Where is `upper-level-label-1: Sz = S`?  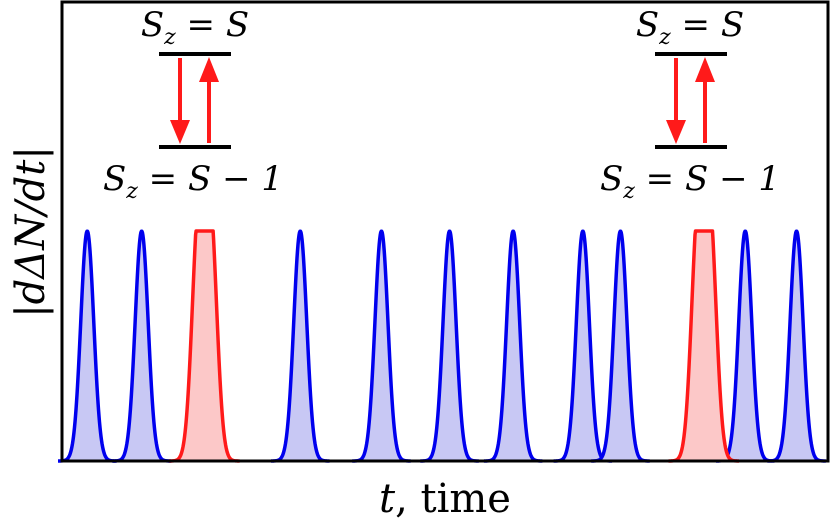 upper-level-label-1: Sz = S is located at coordinates (195, 27).